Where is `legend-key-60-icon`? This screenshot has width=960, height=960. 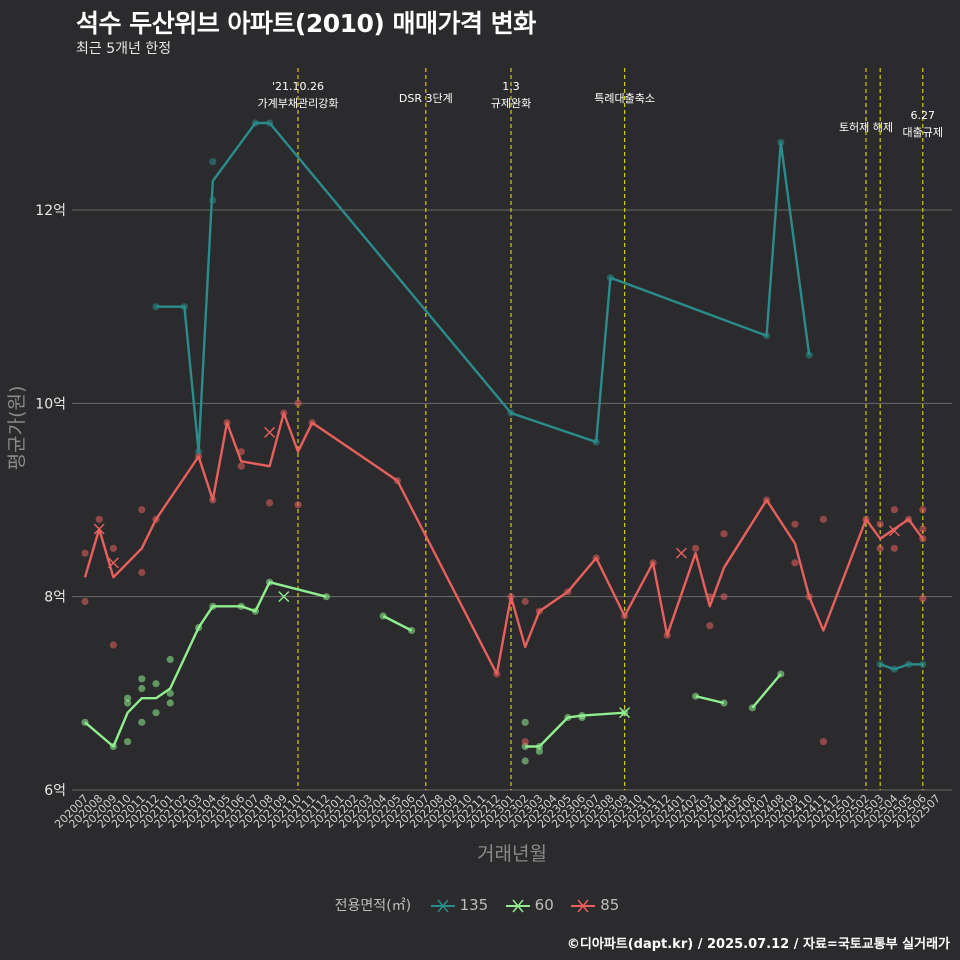
legend-key-60-icon is located at coordinates (517, 906).